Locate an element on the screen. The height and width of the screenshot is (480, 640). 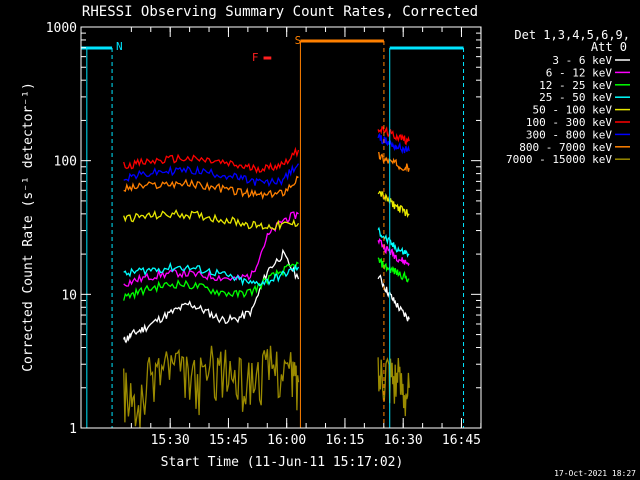
flag-label-n: N is located at coordinates (119, 46).